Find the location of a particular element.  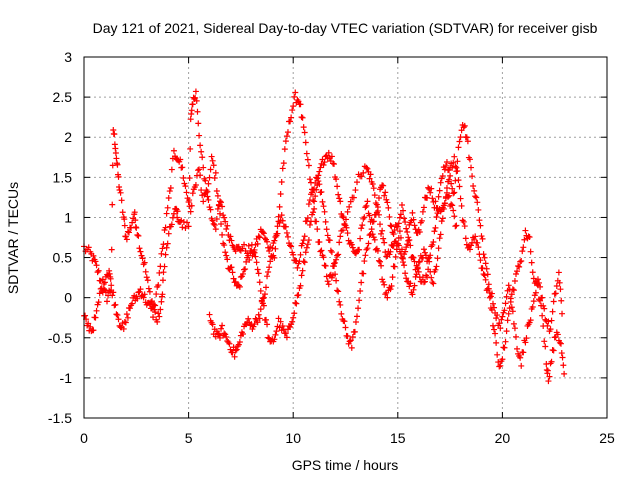

y-tick-label: 2.5 is located at coordinates (63, 97).